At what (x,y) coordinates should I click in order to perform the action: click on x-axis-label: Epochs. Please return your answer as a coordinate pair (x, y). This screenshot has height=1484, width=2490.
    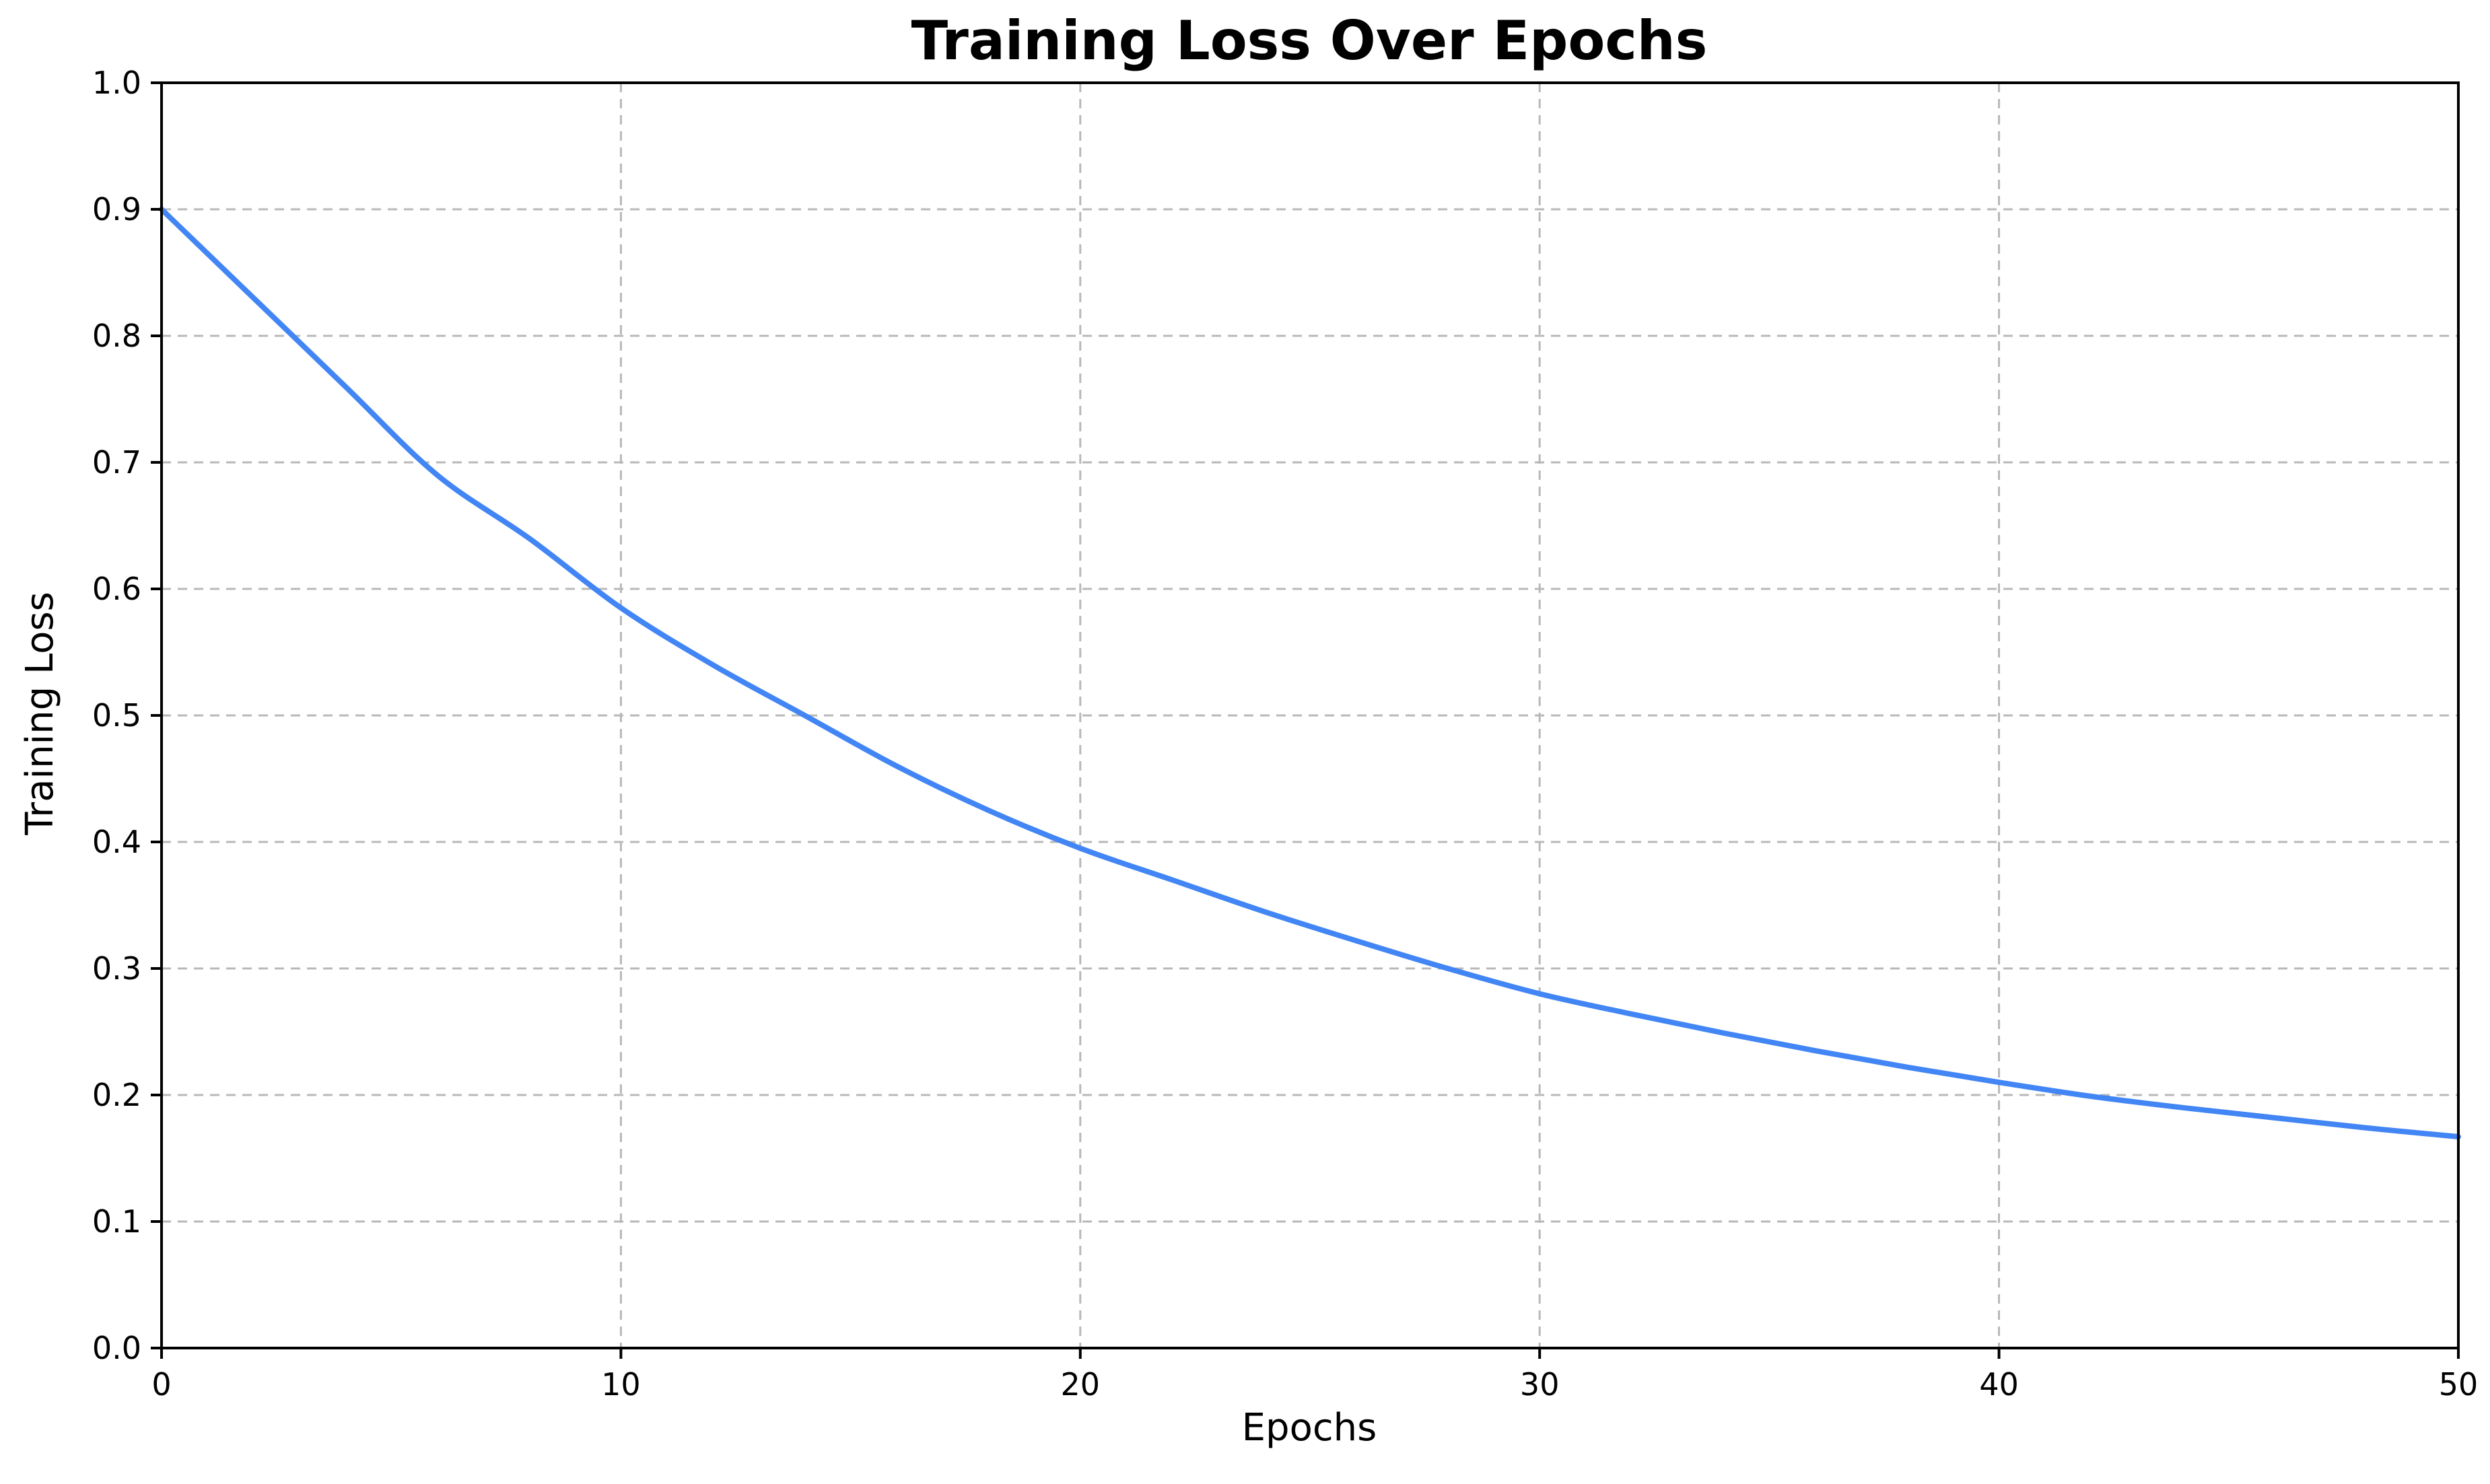
    Looking at the image, I should click on (1309, 1428).